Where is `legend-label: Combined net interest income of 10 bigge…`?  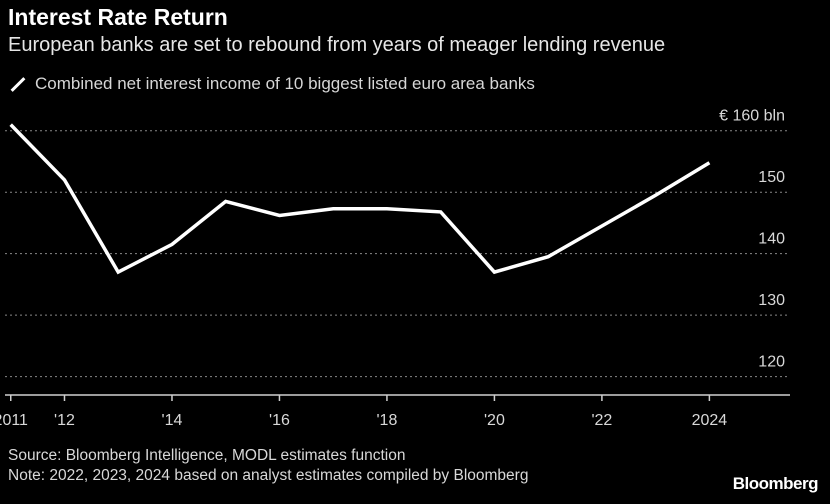 legend-label: Combined net interest income of 10 bigge… is located at coordinates (285, 83).